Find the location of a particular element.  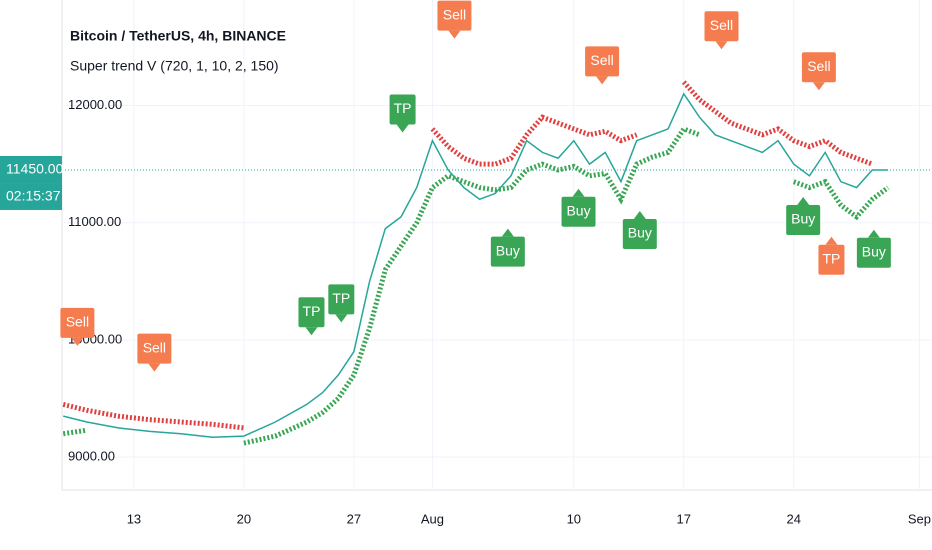

y-tick-label: 9000.00 is located at coordinates (91, 456).